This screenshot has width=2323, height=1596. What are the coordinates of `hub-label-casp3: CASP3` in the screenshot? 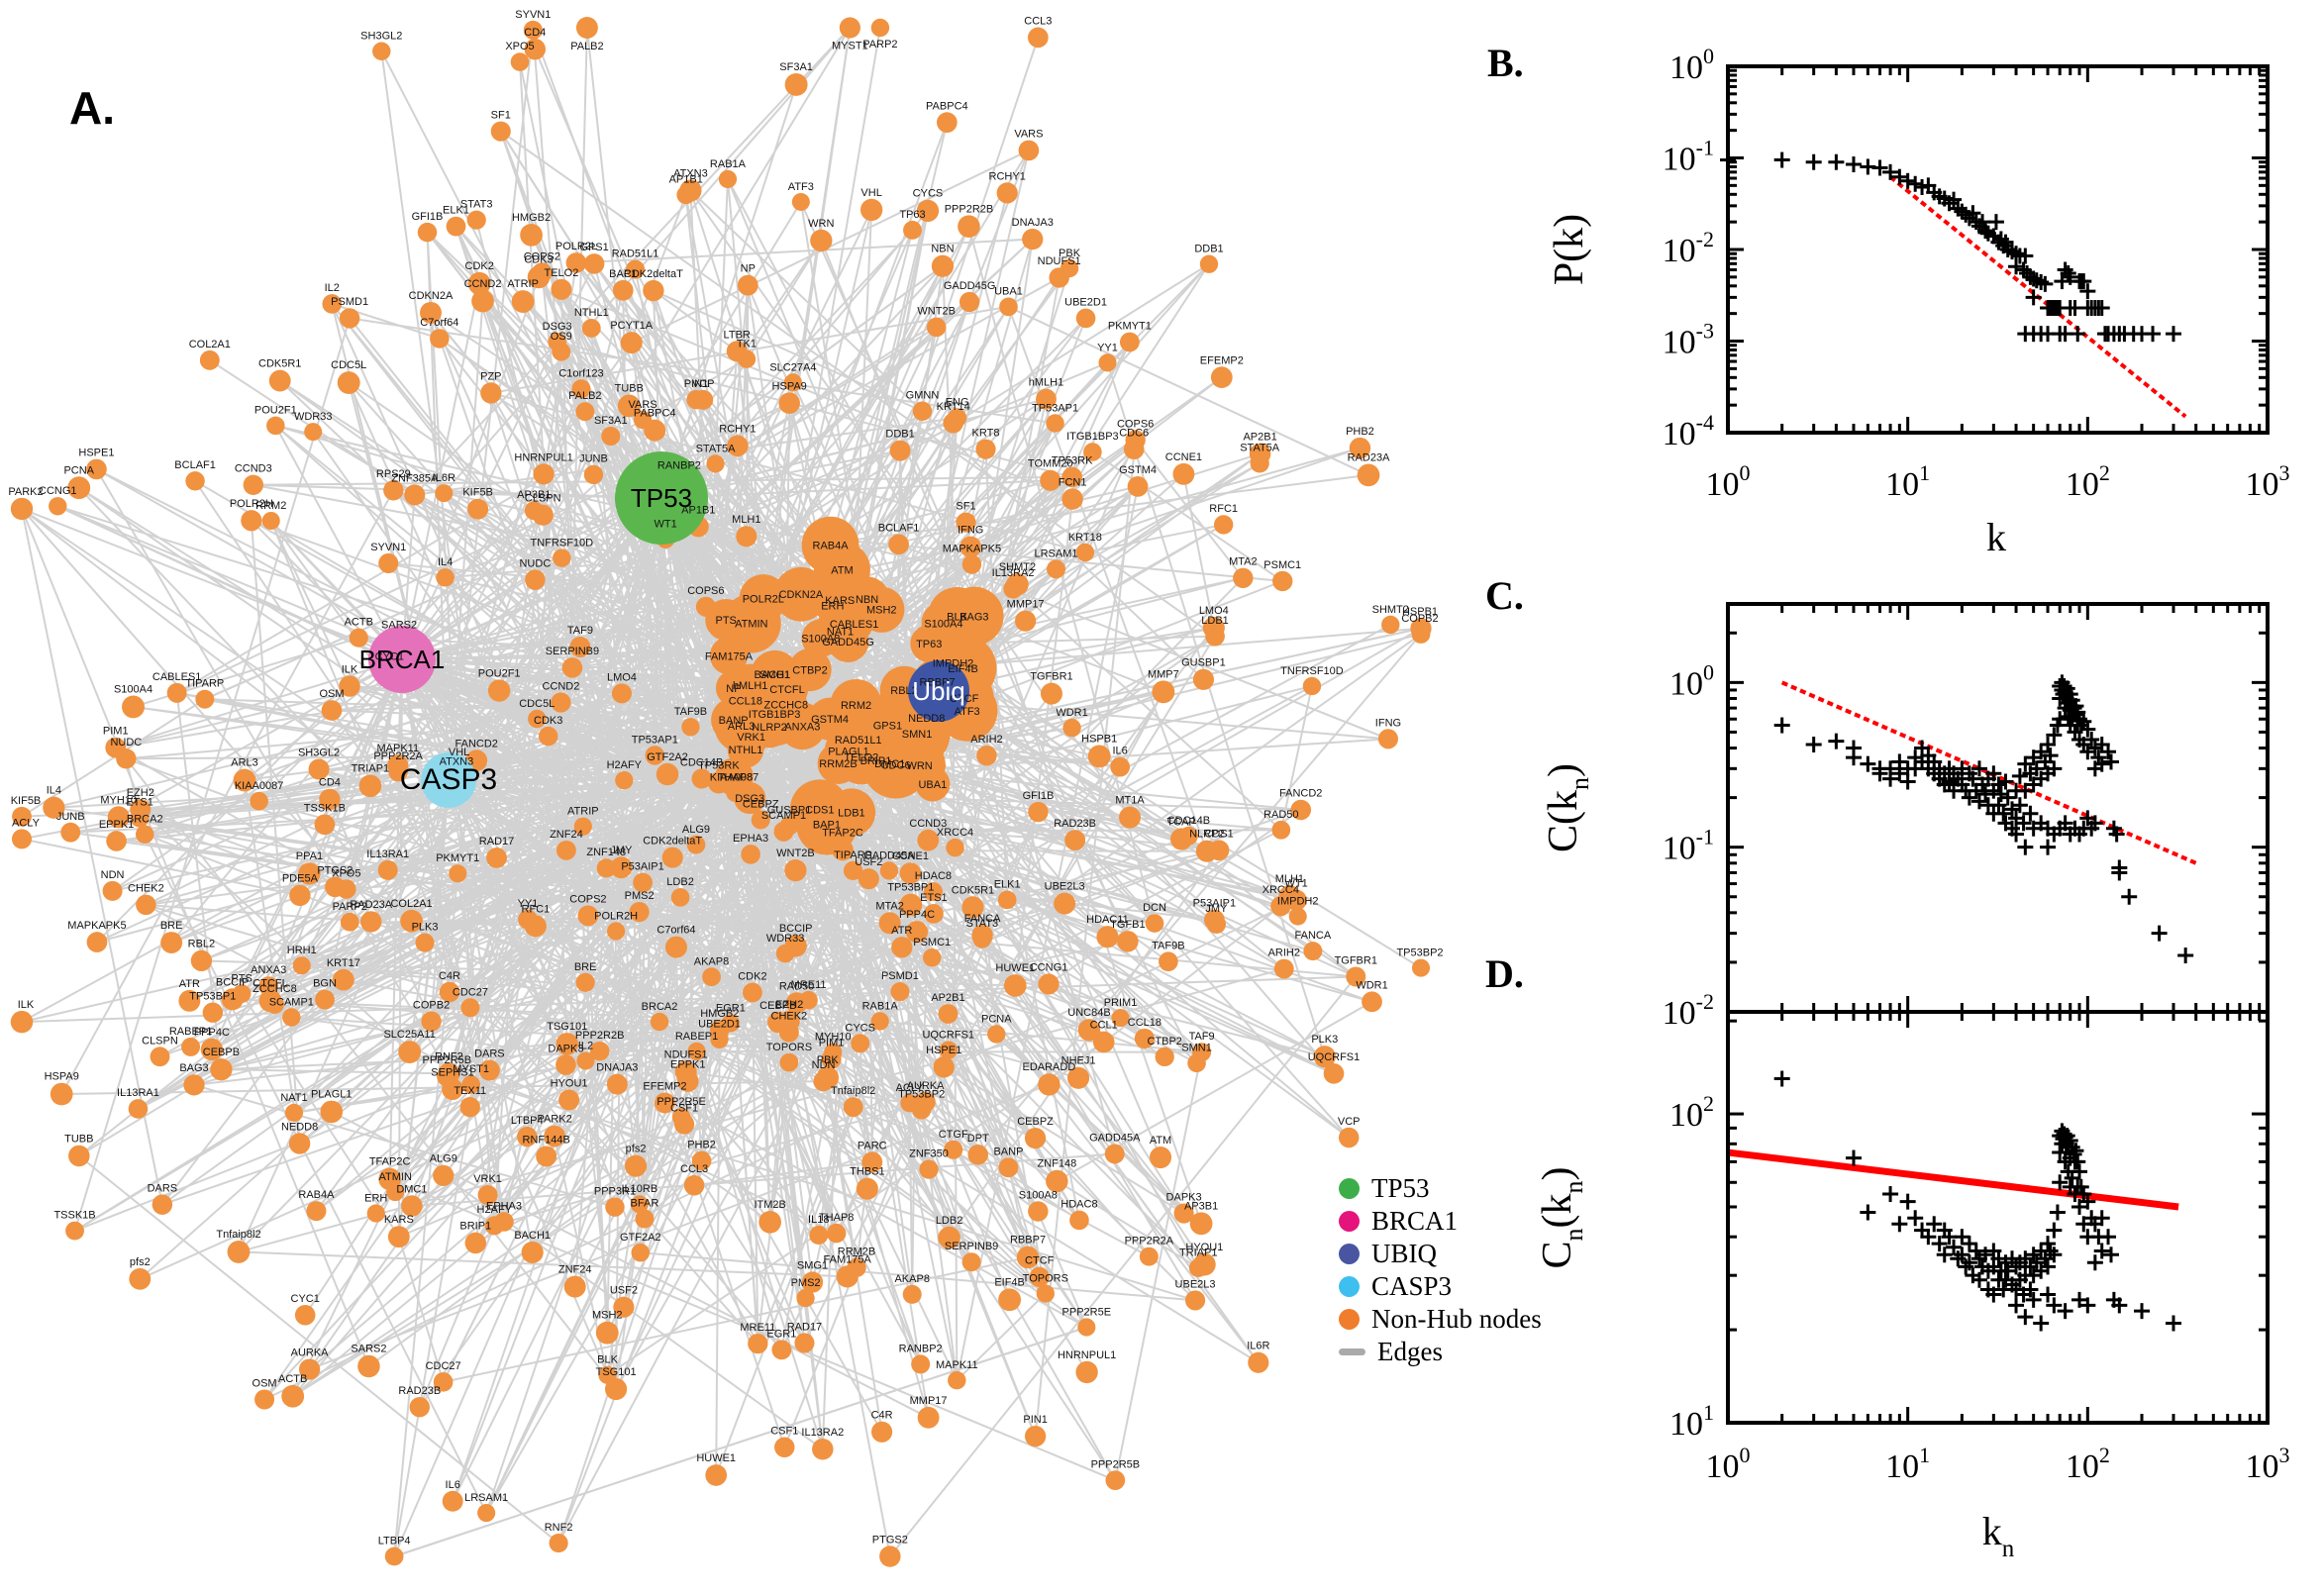 It's located at (448, 779).